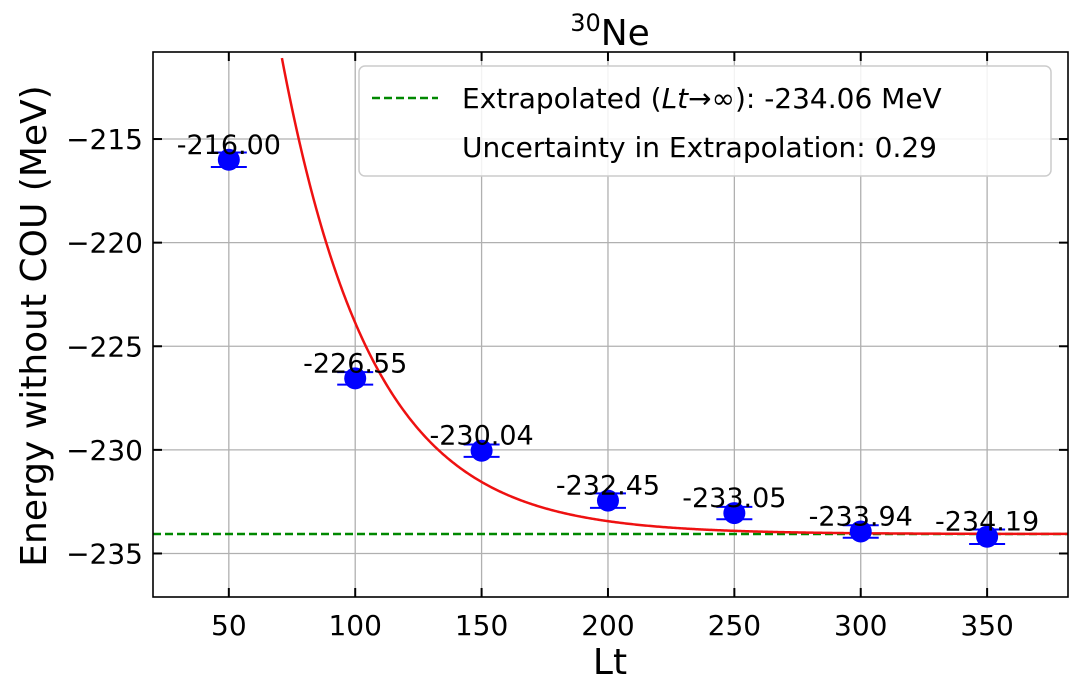  Describe the element at coordinates (608, 486) in the screenshot. I see `data-label: -232.45` at that location.